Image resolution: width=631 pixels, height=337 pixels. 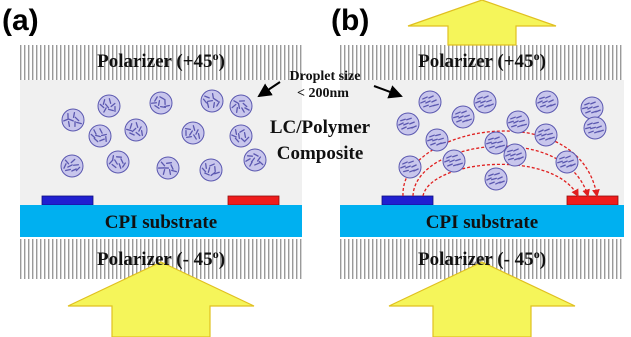 What do you see at coordinates (320, 153) in the screenshot?
I see `composite-label-line2: Composite` at bounding box center [320, 153].